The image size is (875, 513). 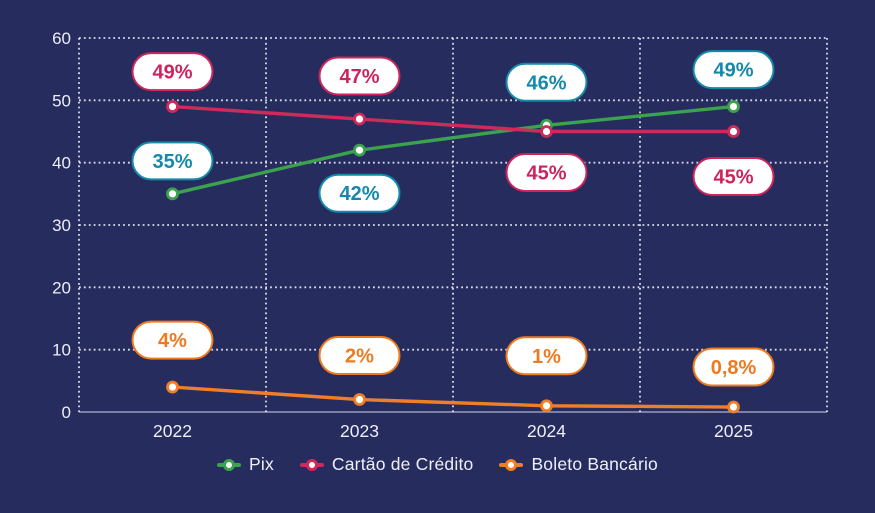 I want to click on legend-item-cartao-de-credito: Cartão de Crédito, so click(x=386, y=464).